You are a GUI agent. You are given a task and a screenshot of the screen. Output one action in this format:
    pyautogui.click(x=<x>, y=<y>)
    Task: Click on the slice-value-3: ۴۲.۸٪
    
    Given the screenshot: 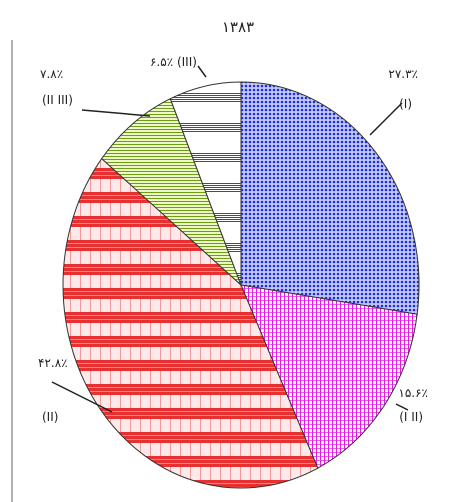 What is the action you would take?
    pyautogui.click(x=53, y=363)
    